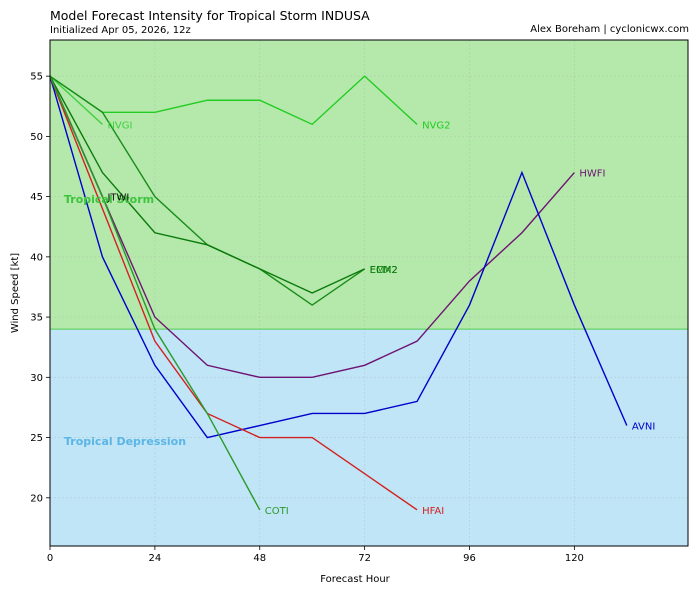 The image size is (700, 595). I want to click on series-label-ecm2: ECM2, so click(384, 270).